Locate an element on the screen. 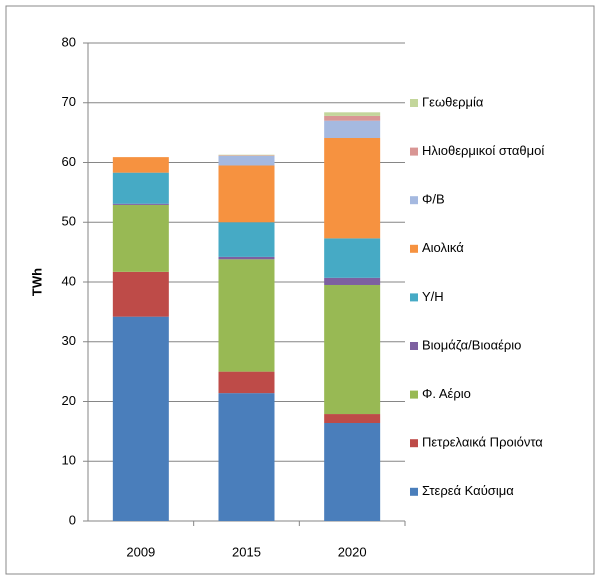 Image resolution: width=600 pixels, height=585 pixels. y-tick-label: 30 is located at coordinates (69, 340).